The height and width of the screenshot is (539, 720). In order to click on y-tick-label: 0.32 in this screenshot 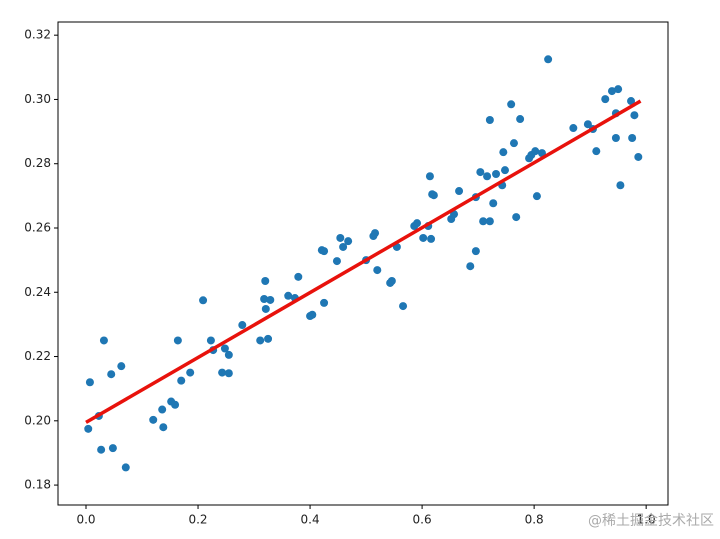, I will do `click(37, 35)`.